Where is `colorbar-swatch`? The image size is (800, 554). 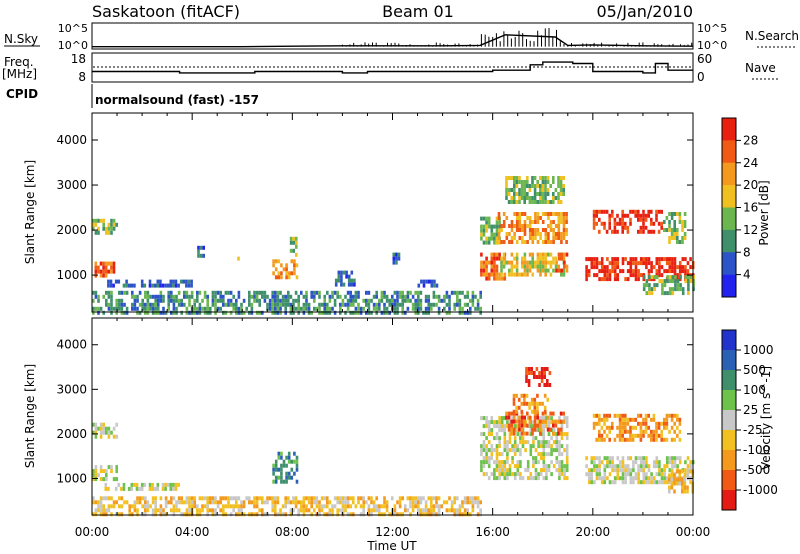 colorbar-swatch is located at coordinates (729, 340).